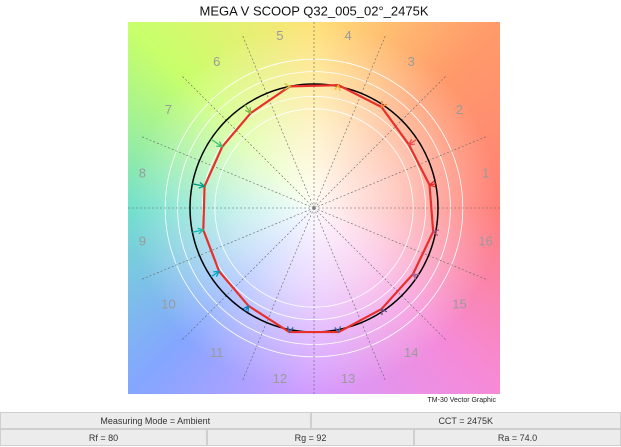  What do you see at coordinates (217, 352) in the screenshot?
I see `hue-bin-label: 11` at bounding box center [217, 352].